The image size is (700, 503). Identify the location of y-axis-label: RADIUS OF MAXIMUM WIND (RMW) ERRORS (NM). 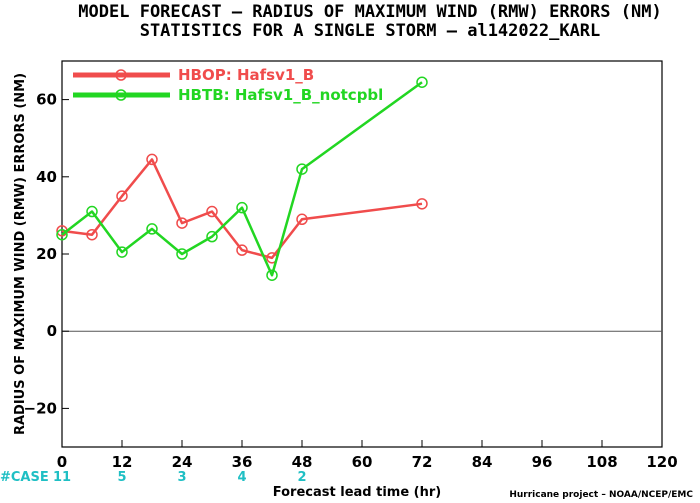
(20, 254).